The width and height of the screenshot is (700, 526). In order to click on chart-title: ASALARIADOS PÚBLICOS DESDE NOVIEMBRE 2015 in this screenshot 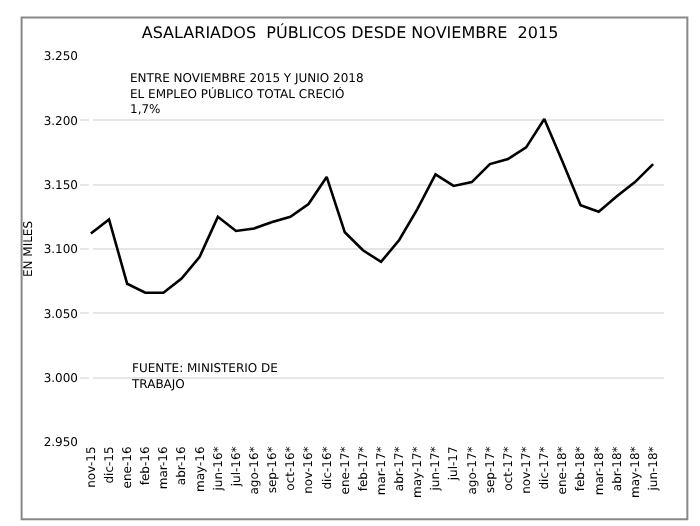, I will do `click(350, 31)`.